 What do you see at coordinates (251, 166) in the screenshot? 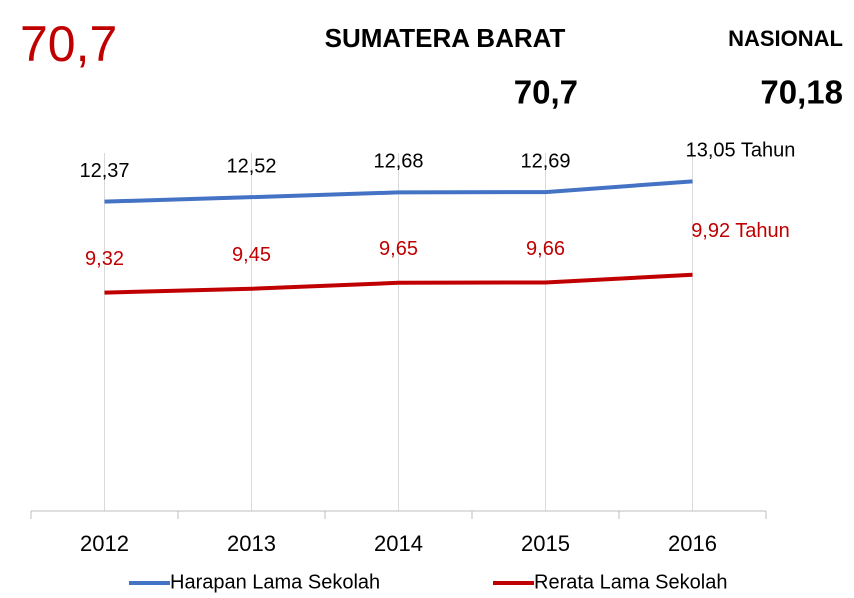
I see `data-label: 12,52` at bounding box center [251, 166].